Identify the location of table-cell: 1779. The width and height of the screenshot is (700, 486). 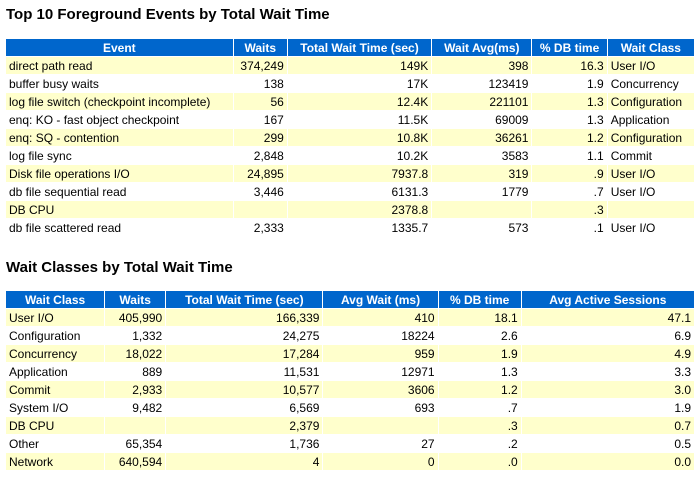
(515, 191).